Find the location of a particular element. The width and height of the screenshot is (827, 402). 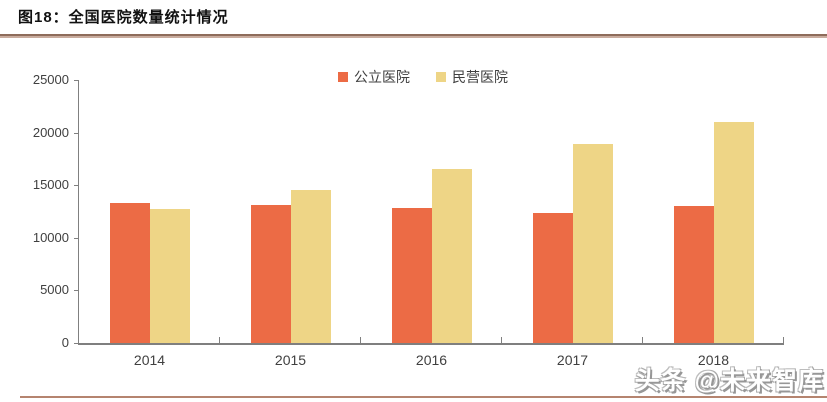

bar-private-2018 is located at coordinates (733, 232).